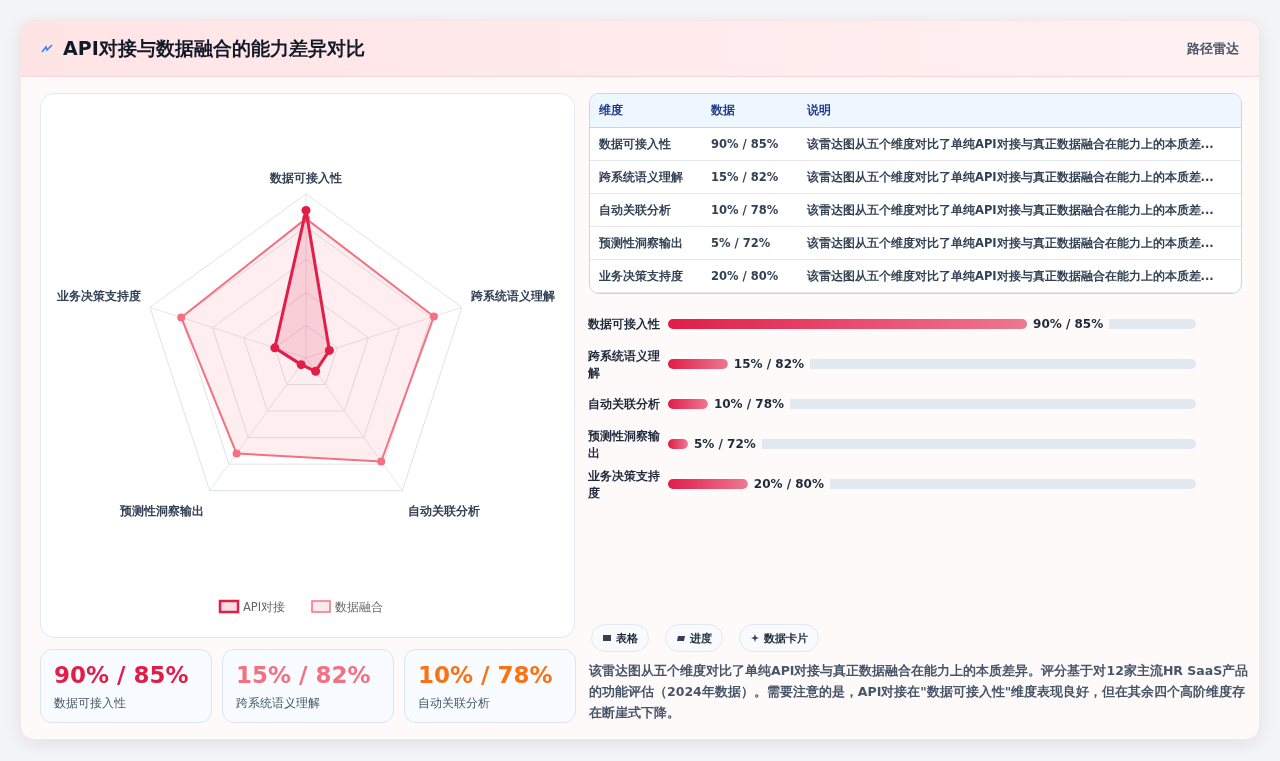 This screenshot has height=761, width=1280. I want to click on text: 路径雷达, so click(1213, 49).